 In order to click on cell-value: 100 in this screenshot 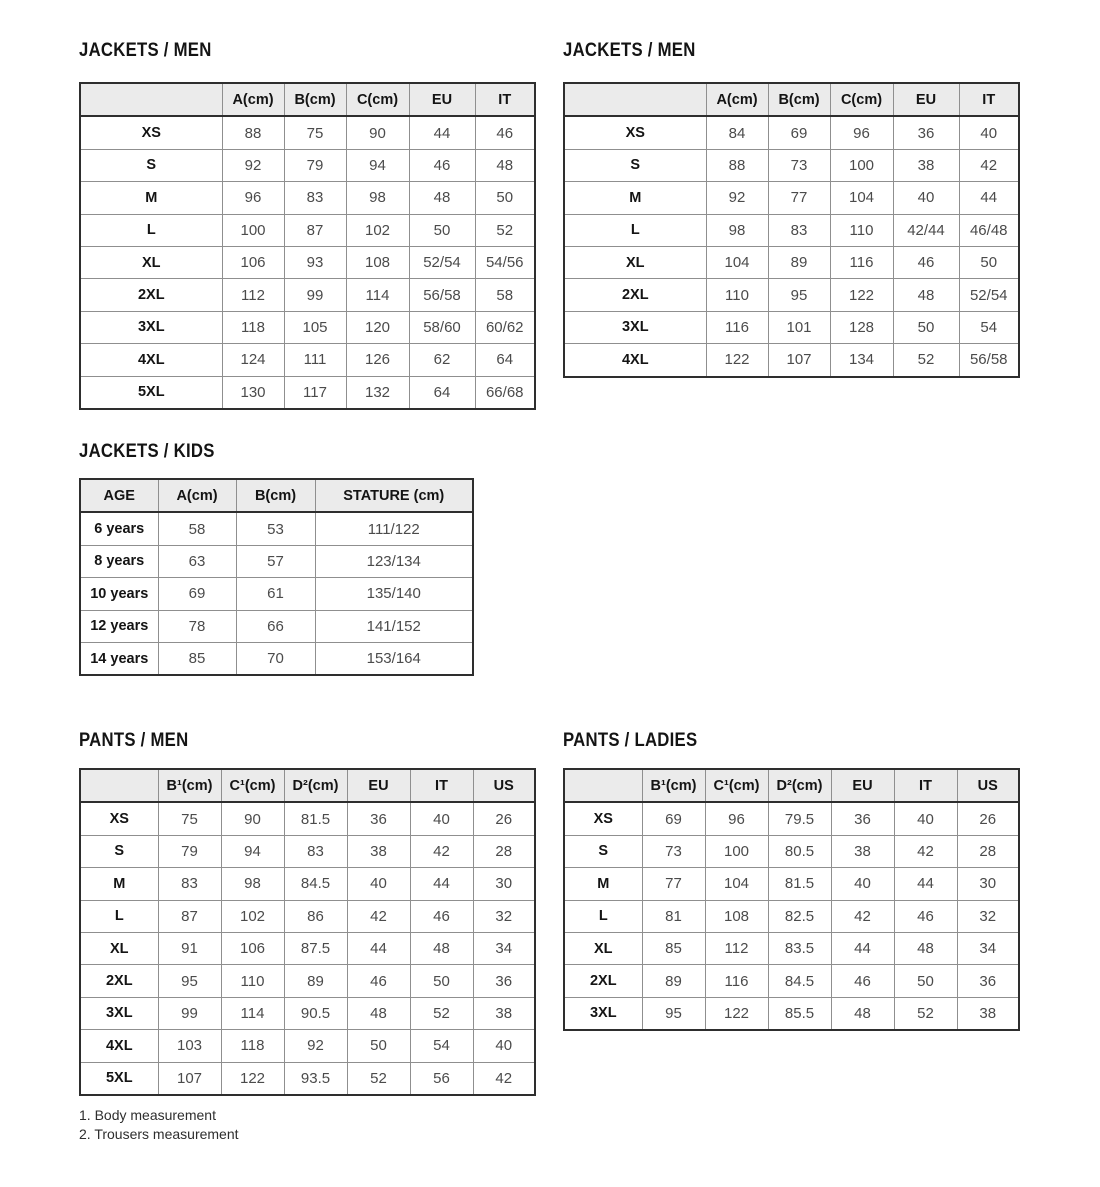, I will do `click(253, 230)`.